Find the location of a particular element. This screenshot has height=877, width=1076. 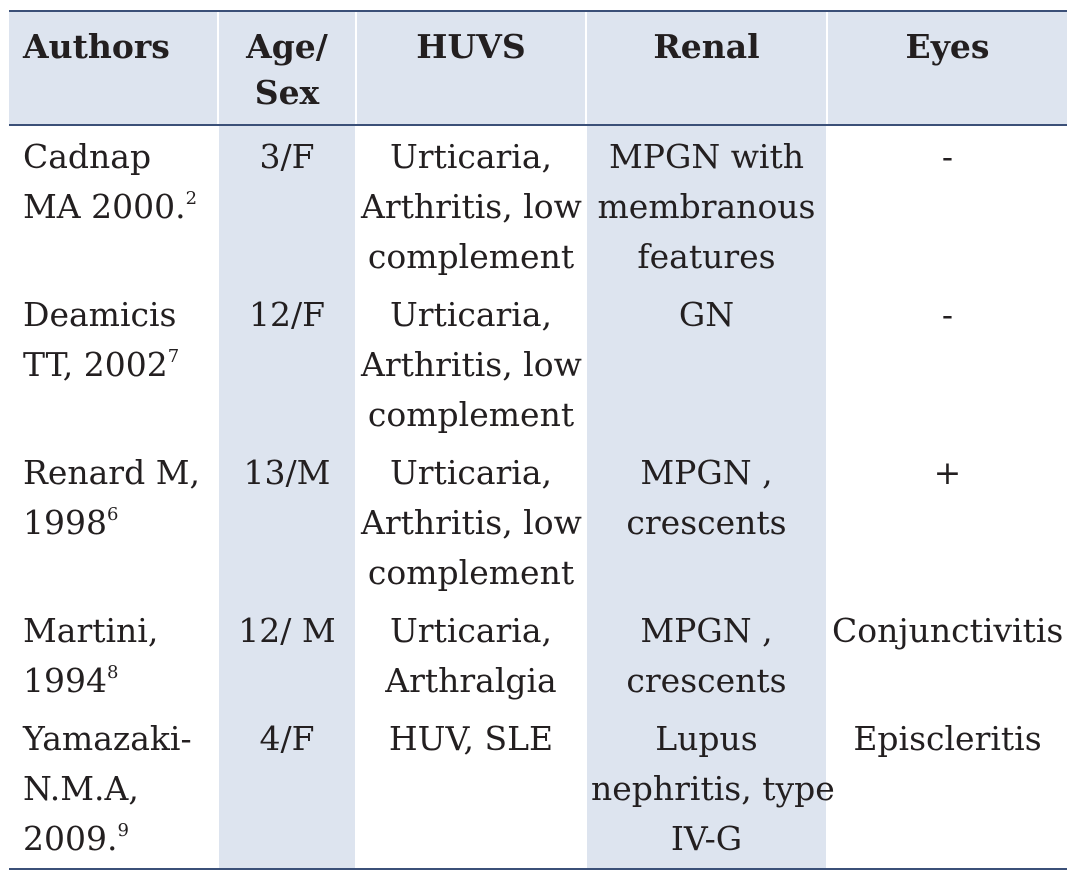

renal-line: features is located at coordinates (706, 256).